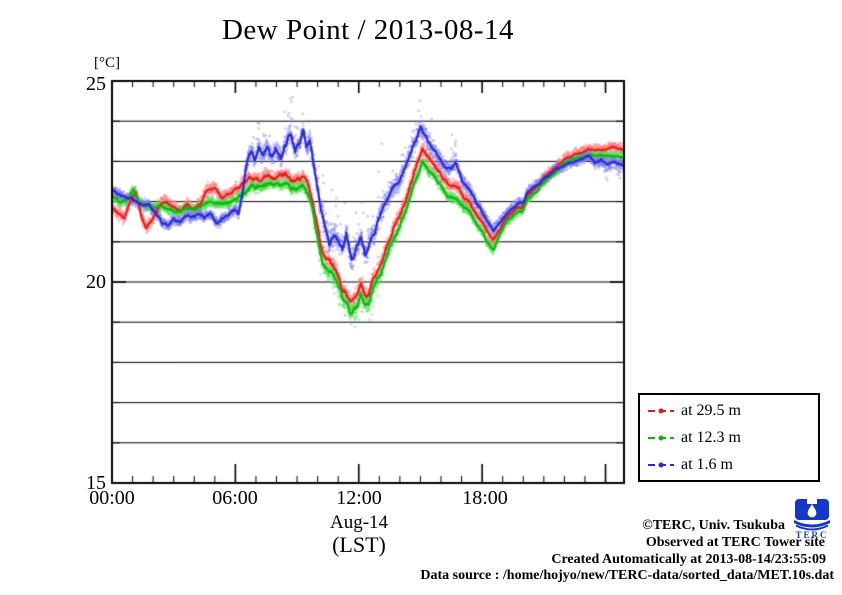 Image resolution: width=842 pixels, height=595 pixels. Describe the element at coordinates (107, 63) in the screenshot. I see `y-axis-unit-label: [°C]` at that location.